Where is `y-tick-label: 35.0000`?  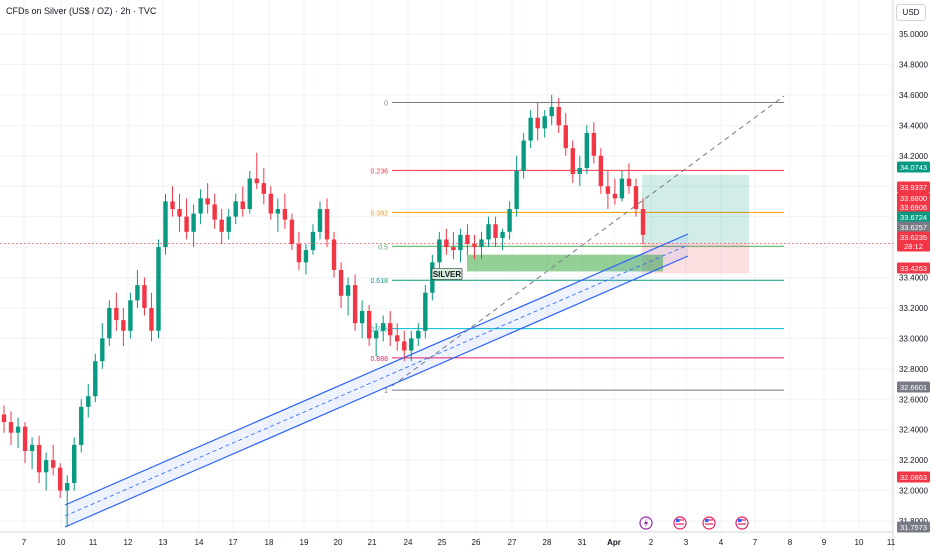 y-tick-label: 35.0000 is located at coordinates (913, 34).